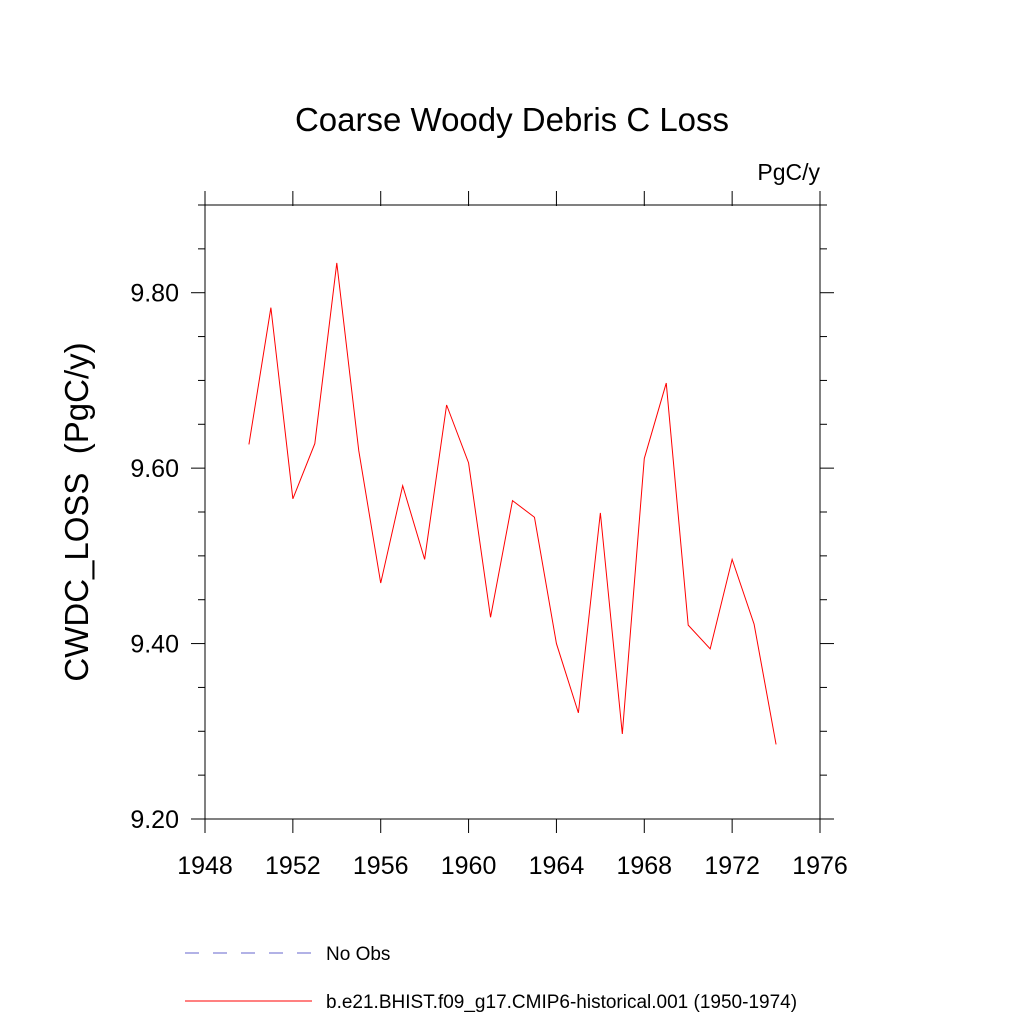 This screenshot has width=1024, height=1024. What do you see at coordinates (732, 866) in the screenshot?
I see `x-tick-label: 1972` at bounding box center [732, 866].